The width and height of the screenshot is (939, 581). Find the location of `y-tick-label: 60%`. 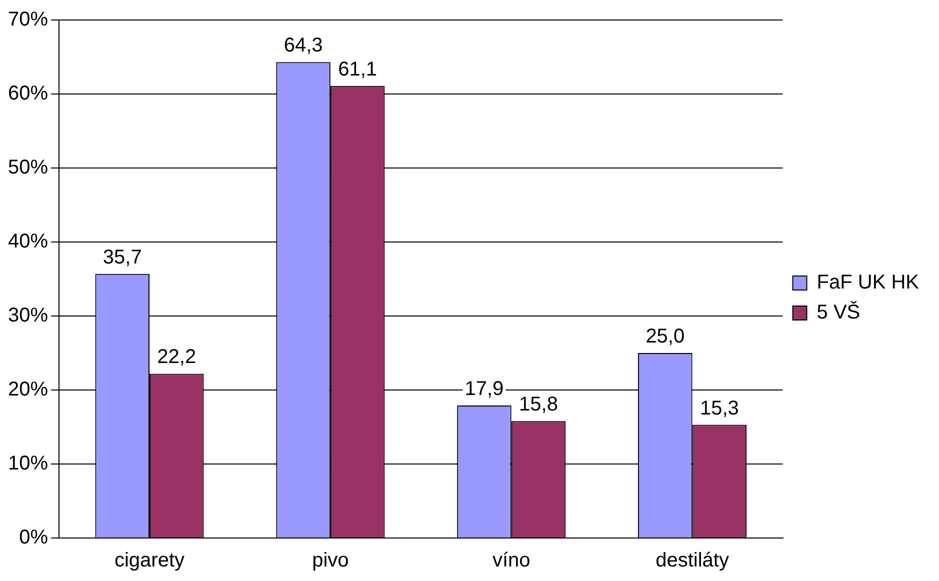

y-tick-label: 60% is located at coordinates (28, 93).